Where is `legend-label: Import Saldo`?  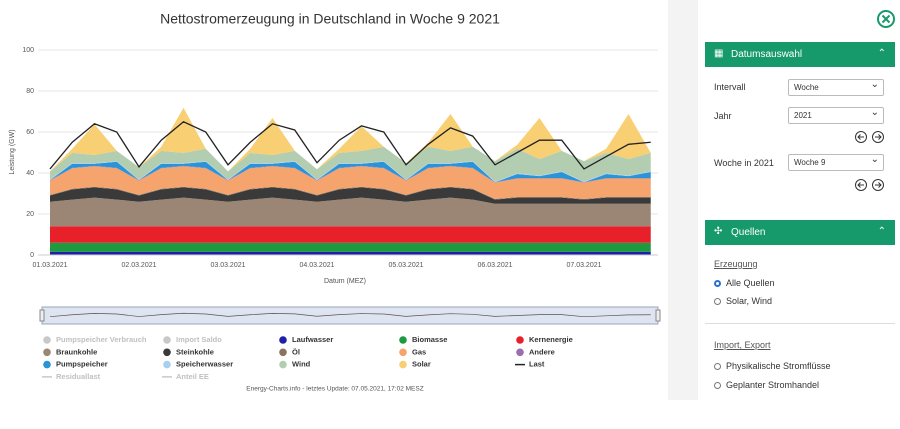 legend-label: Import Saldo is located at coordinates (199, 339).